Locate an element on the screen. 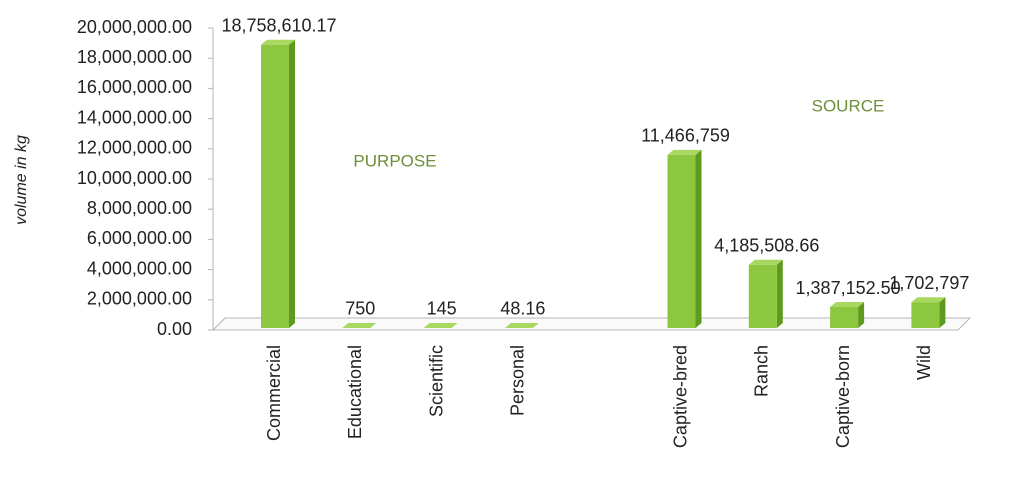  y-tick-label: 6,000,000.00 is located at coordinates (139, 238).